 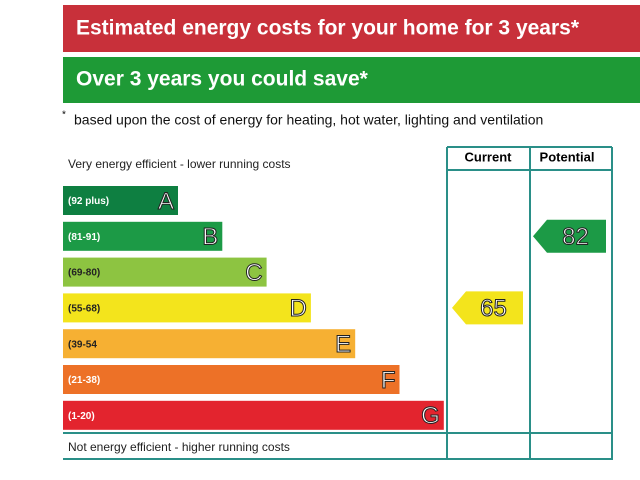 I want to click on band-letter: A, so click(x=166, y=201).